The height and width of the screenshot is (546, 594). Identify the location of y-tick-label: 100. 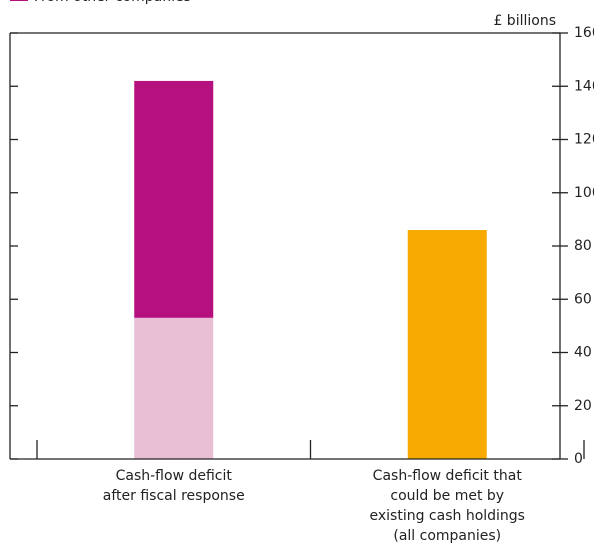
(584, 193).